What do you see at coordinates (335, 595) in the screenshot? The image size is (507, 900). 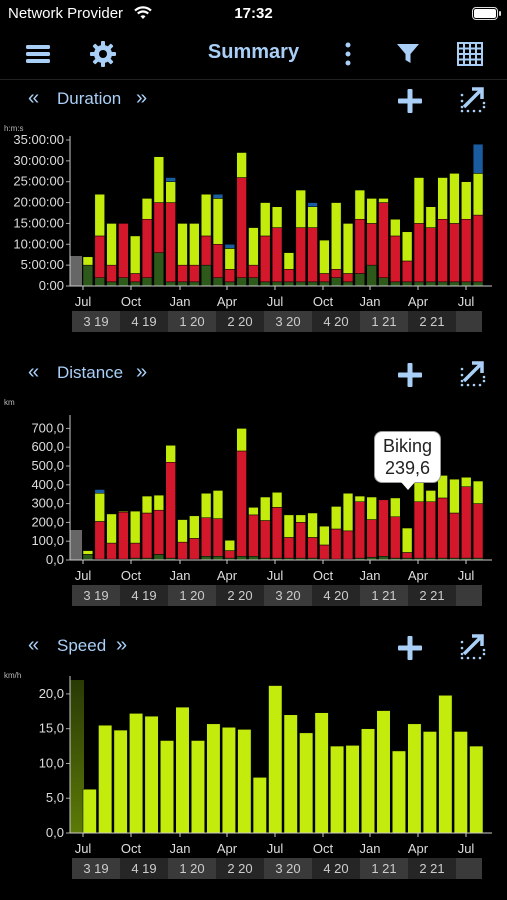 I see `quarter-label: 4 20` at bounding box center [335, 595].